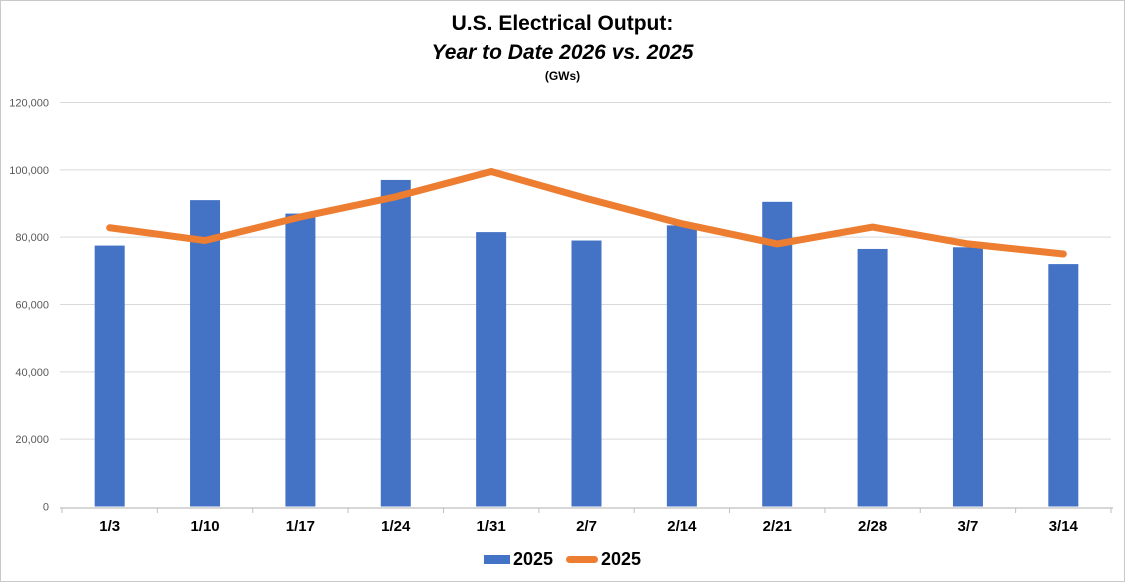  I want to click on x-axis-tick-label: 2/21, so click(777, 526).